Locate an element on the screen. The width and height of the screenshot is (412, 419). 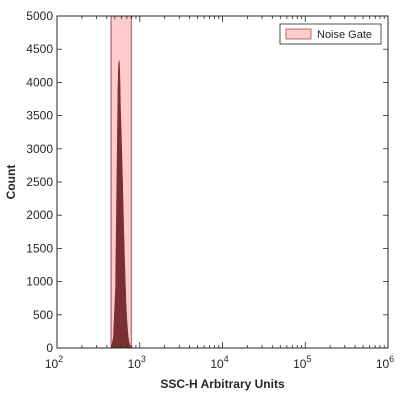
y-tick-label: 2000 is located at coordinates (39, 215).